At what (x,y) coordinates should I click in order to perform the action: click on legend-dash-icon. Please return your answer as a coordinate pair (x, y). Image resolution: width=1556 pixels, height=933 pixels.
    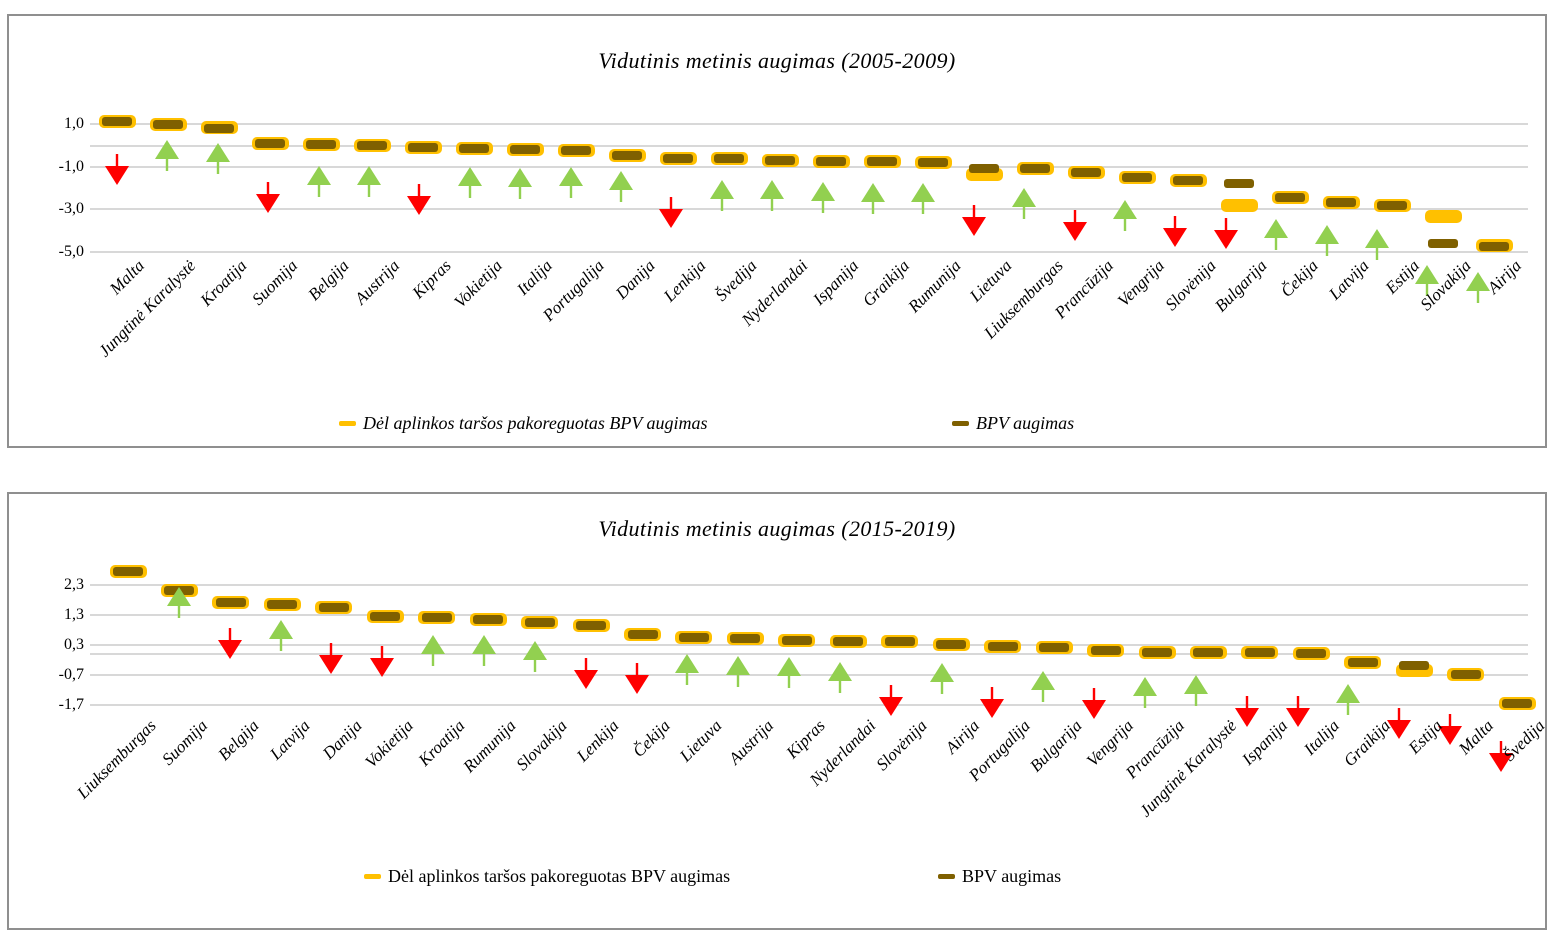
    Looking at the image, I should click on (372, 876).